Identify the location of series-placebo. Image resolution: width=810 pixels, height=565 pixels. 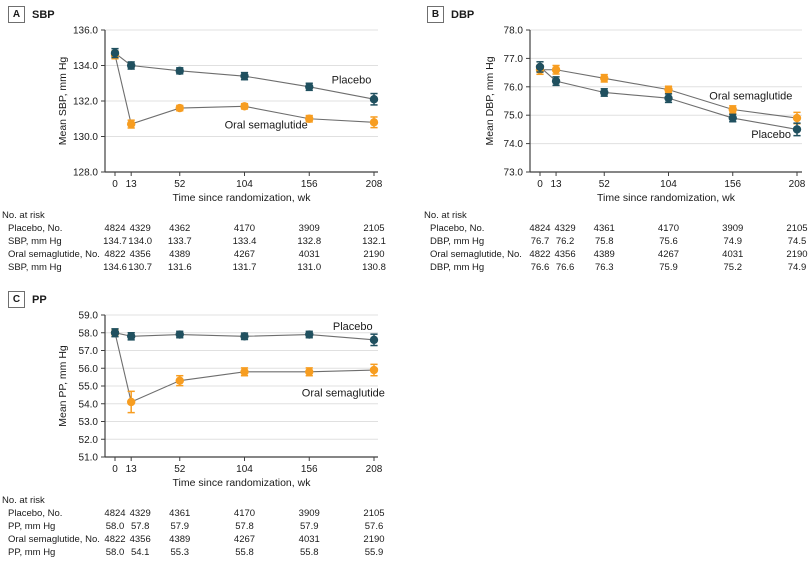
(244, 337).